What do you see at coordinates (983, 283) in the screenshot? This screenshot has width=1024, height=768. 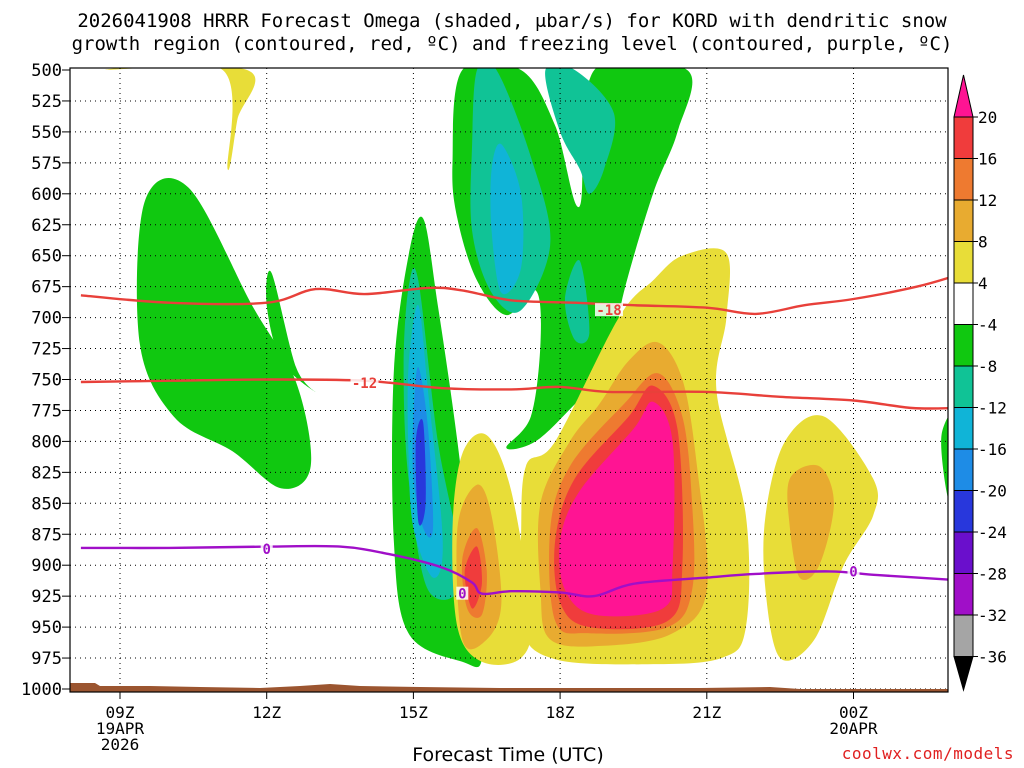 I see `colorbar-label-4: 4` at bounding box center [983, 283].